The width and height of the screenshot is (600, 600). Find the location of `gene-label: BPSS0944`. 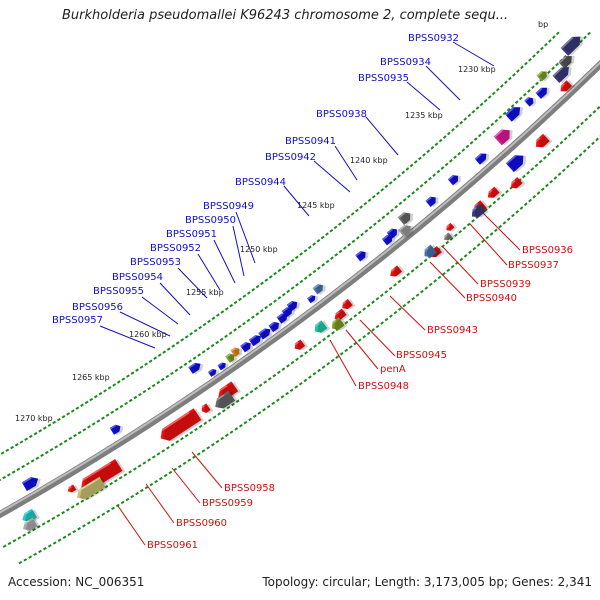

gene-label: BPSS0944 is located at coordinates (260, 182).